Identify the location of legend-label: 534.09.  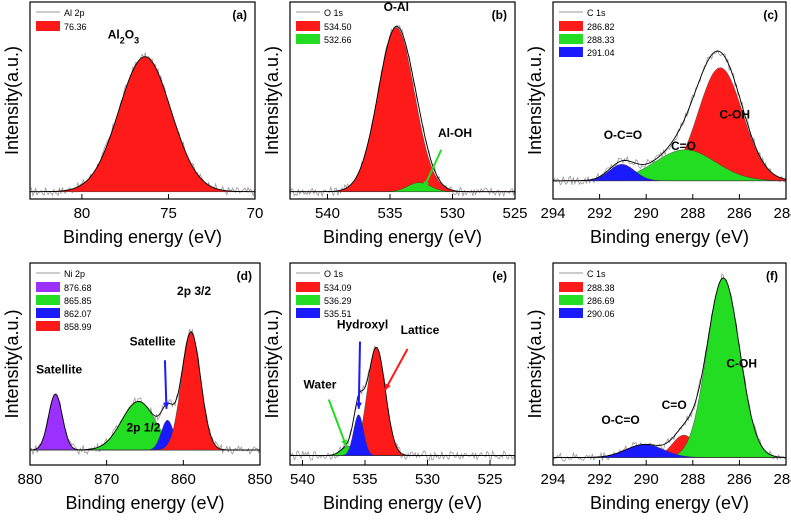
(338, 288).